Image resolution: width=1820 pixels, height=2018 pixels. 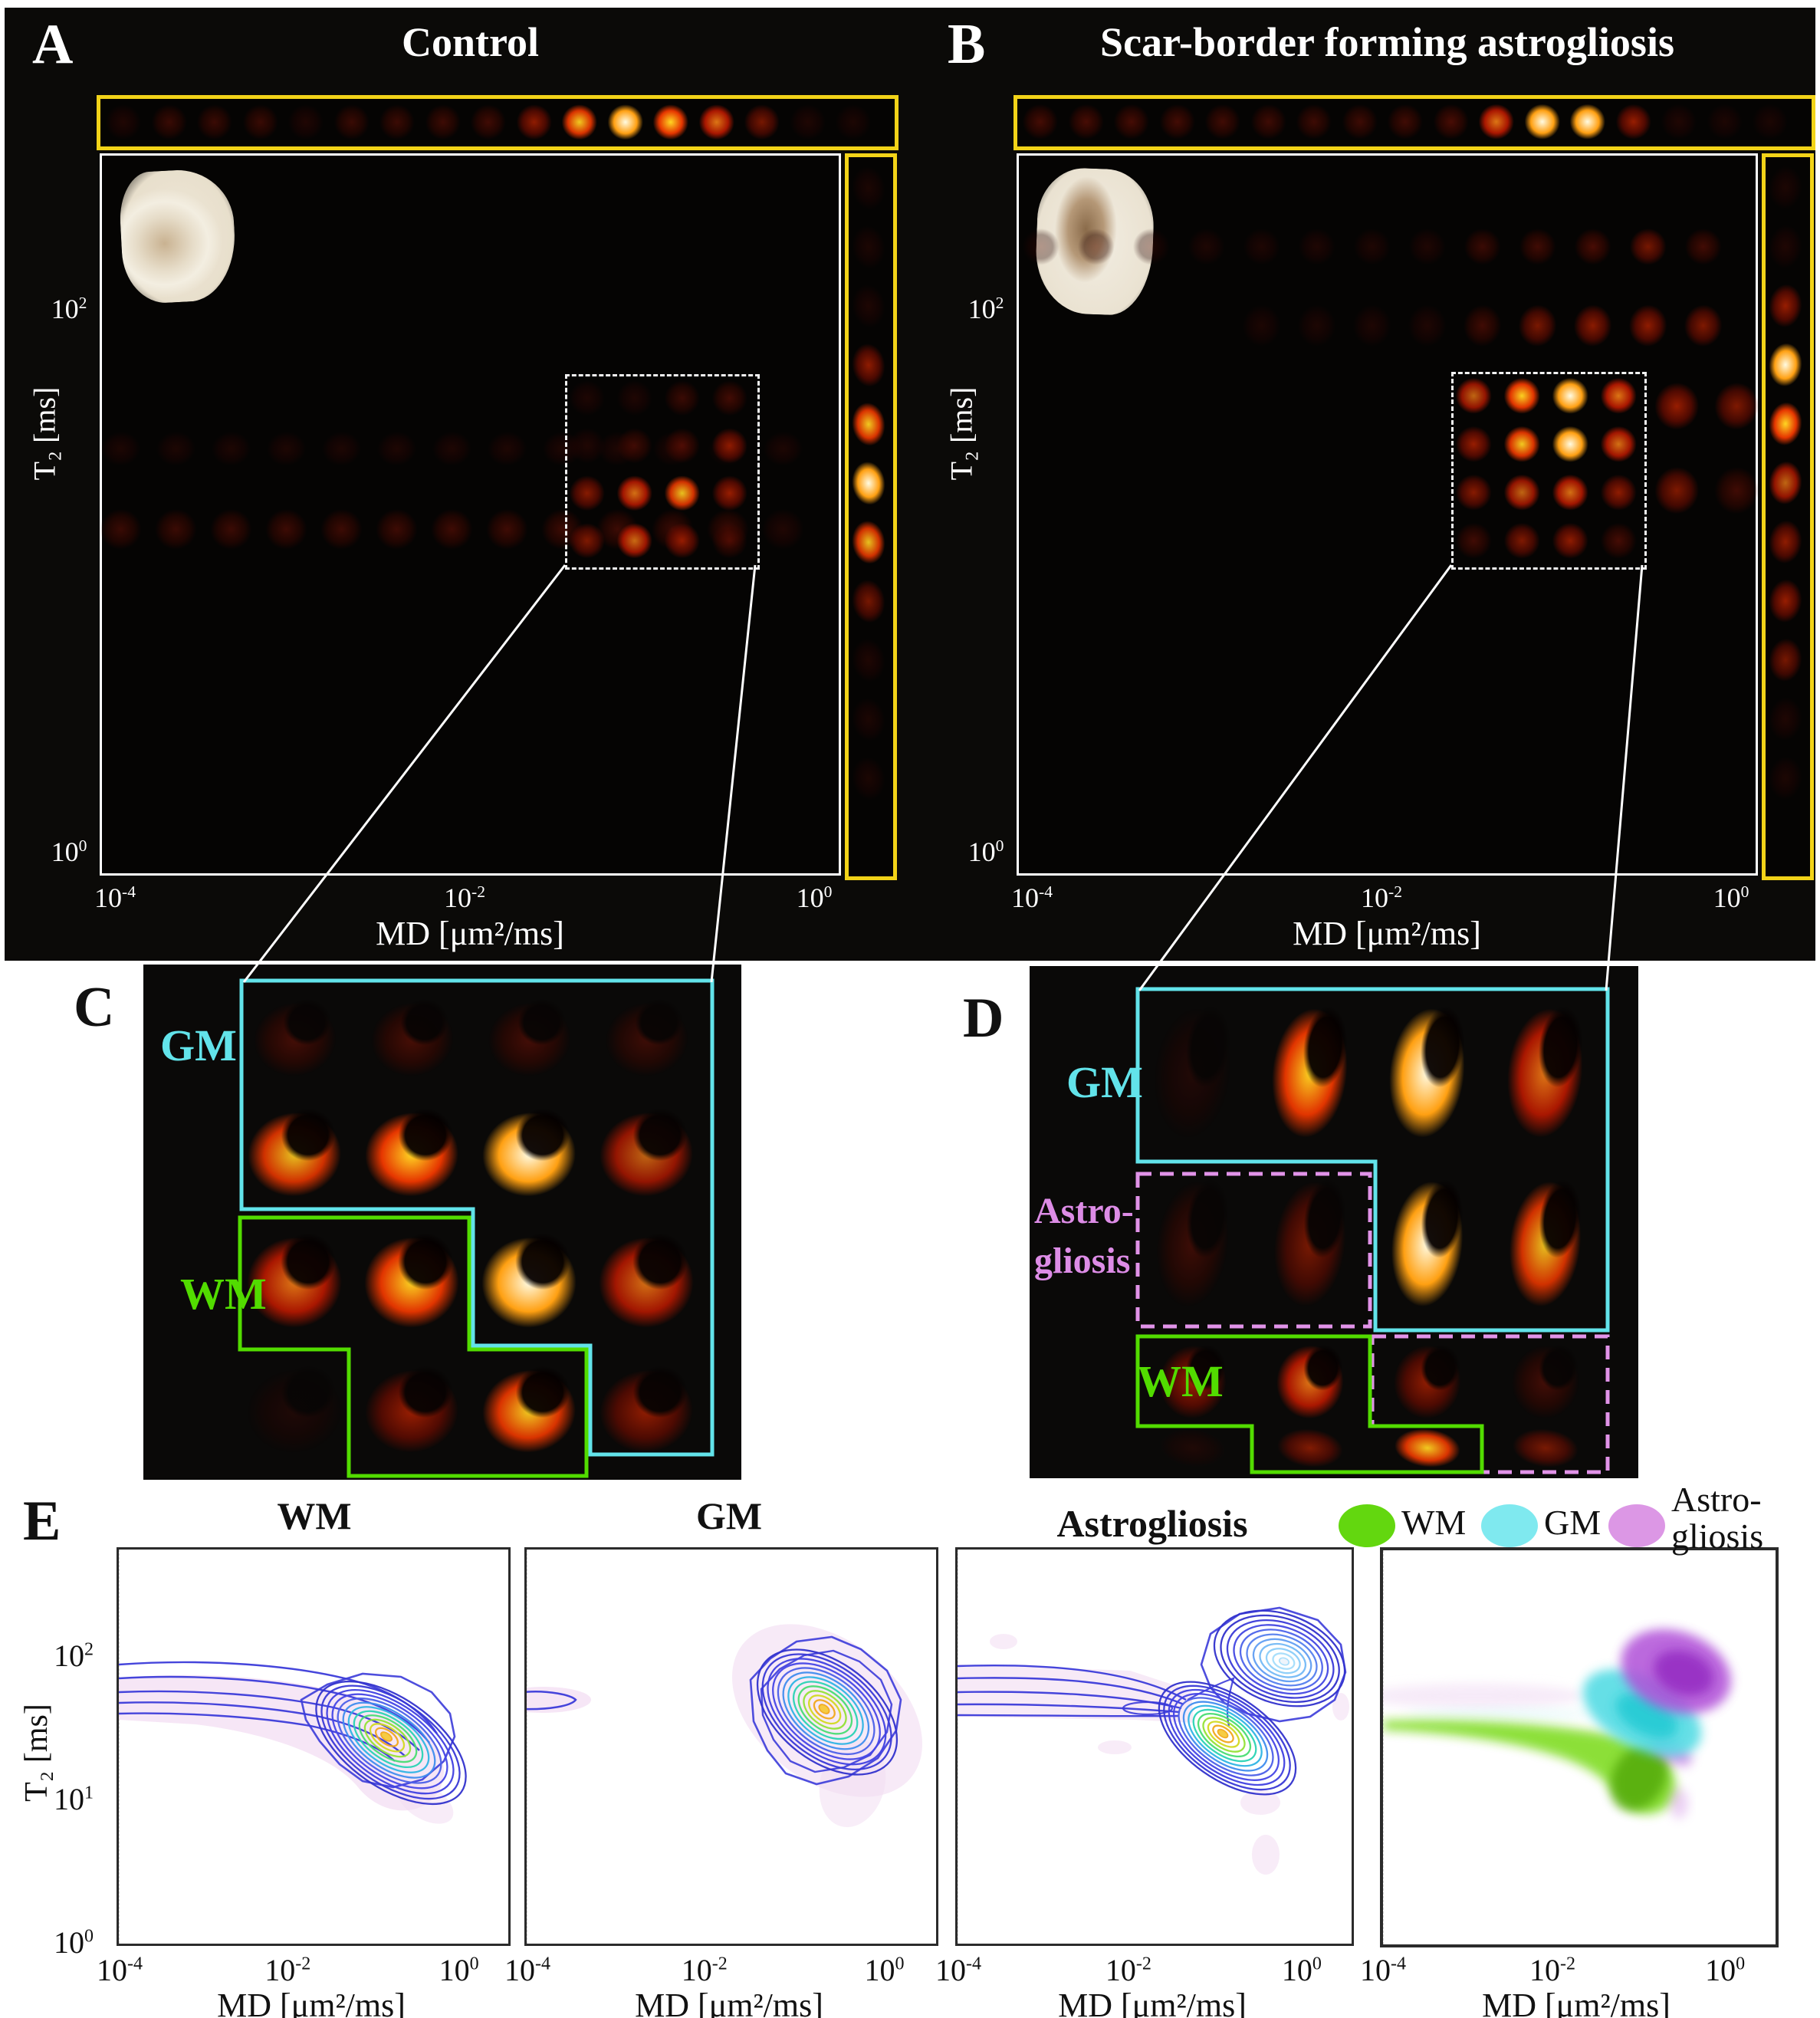 I want to click on panel-d-zoom-grid: GM Astro- gliosis WM, so click(x=1334, y=1222).